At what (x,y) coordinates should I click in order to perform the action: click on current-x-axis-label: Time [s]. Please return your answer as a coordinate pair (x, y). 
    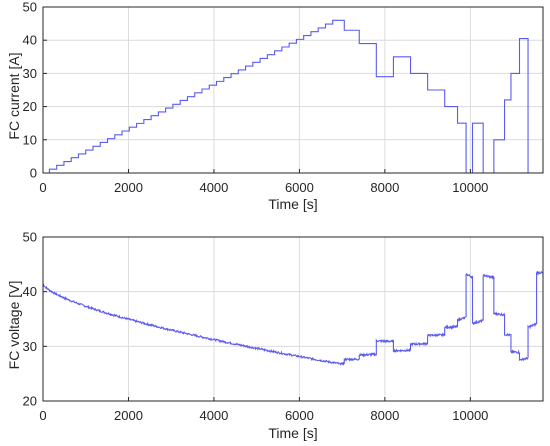
    Looking at the image, I should click on (292, 204).